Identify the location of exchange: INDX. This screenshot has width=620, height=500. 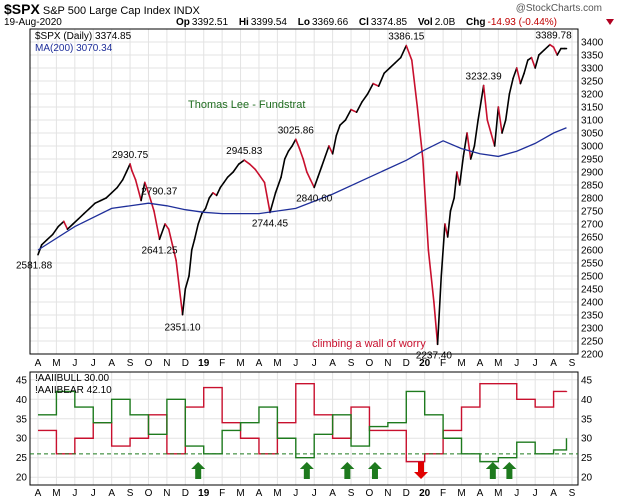
(186, 11).